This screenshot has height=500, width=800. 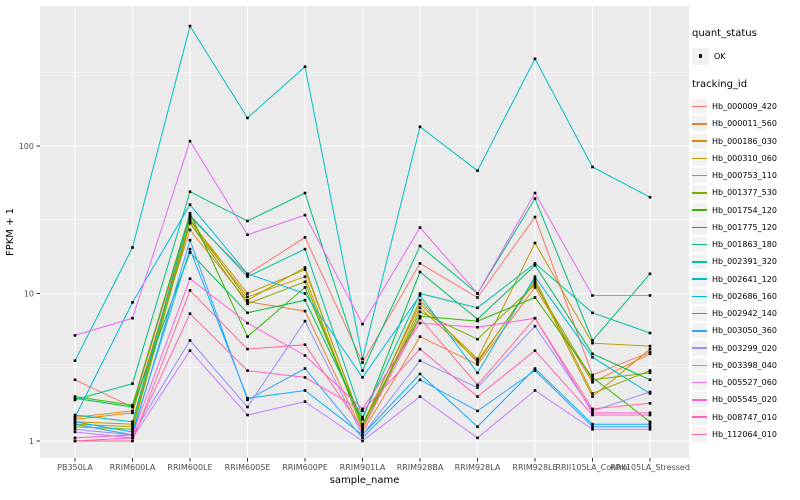 I want to click on legend-item-label: Hb_001377_530, so click(x=744, y=193).